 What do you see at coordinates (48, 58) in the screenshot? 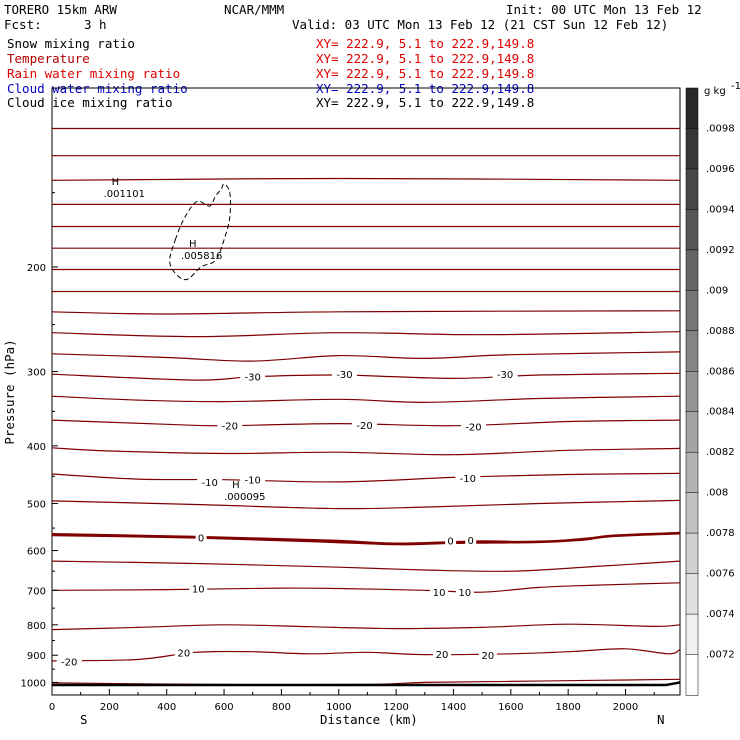
I see `legend-name-temperature: Temperature` at bounding box center [48, 58].